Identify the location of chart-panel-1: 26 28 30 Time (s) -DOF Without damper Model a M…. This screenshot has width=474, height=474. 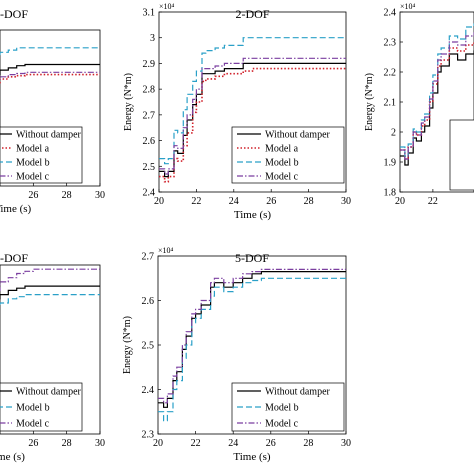
(52, 111).